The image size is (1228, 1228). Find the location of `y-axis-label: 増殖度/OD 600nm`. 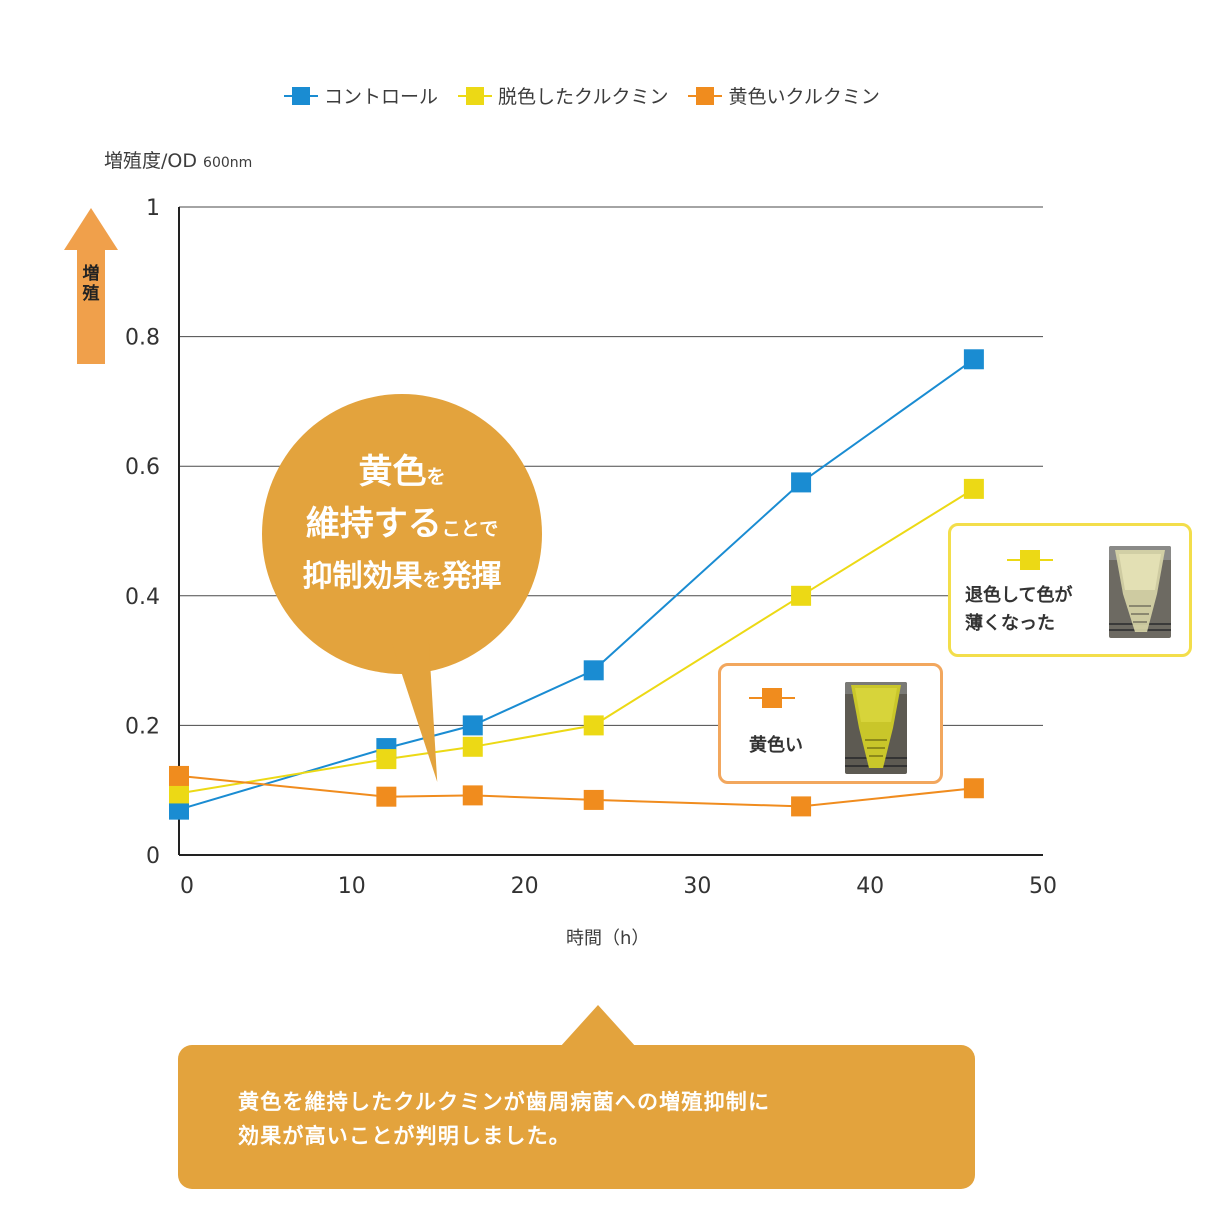

y-axis-label: 増殖度/OD 600nm is located at coordinates (178, 159).